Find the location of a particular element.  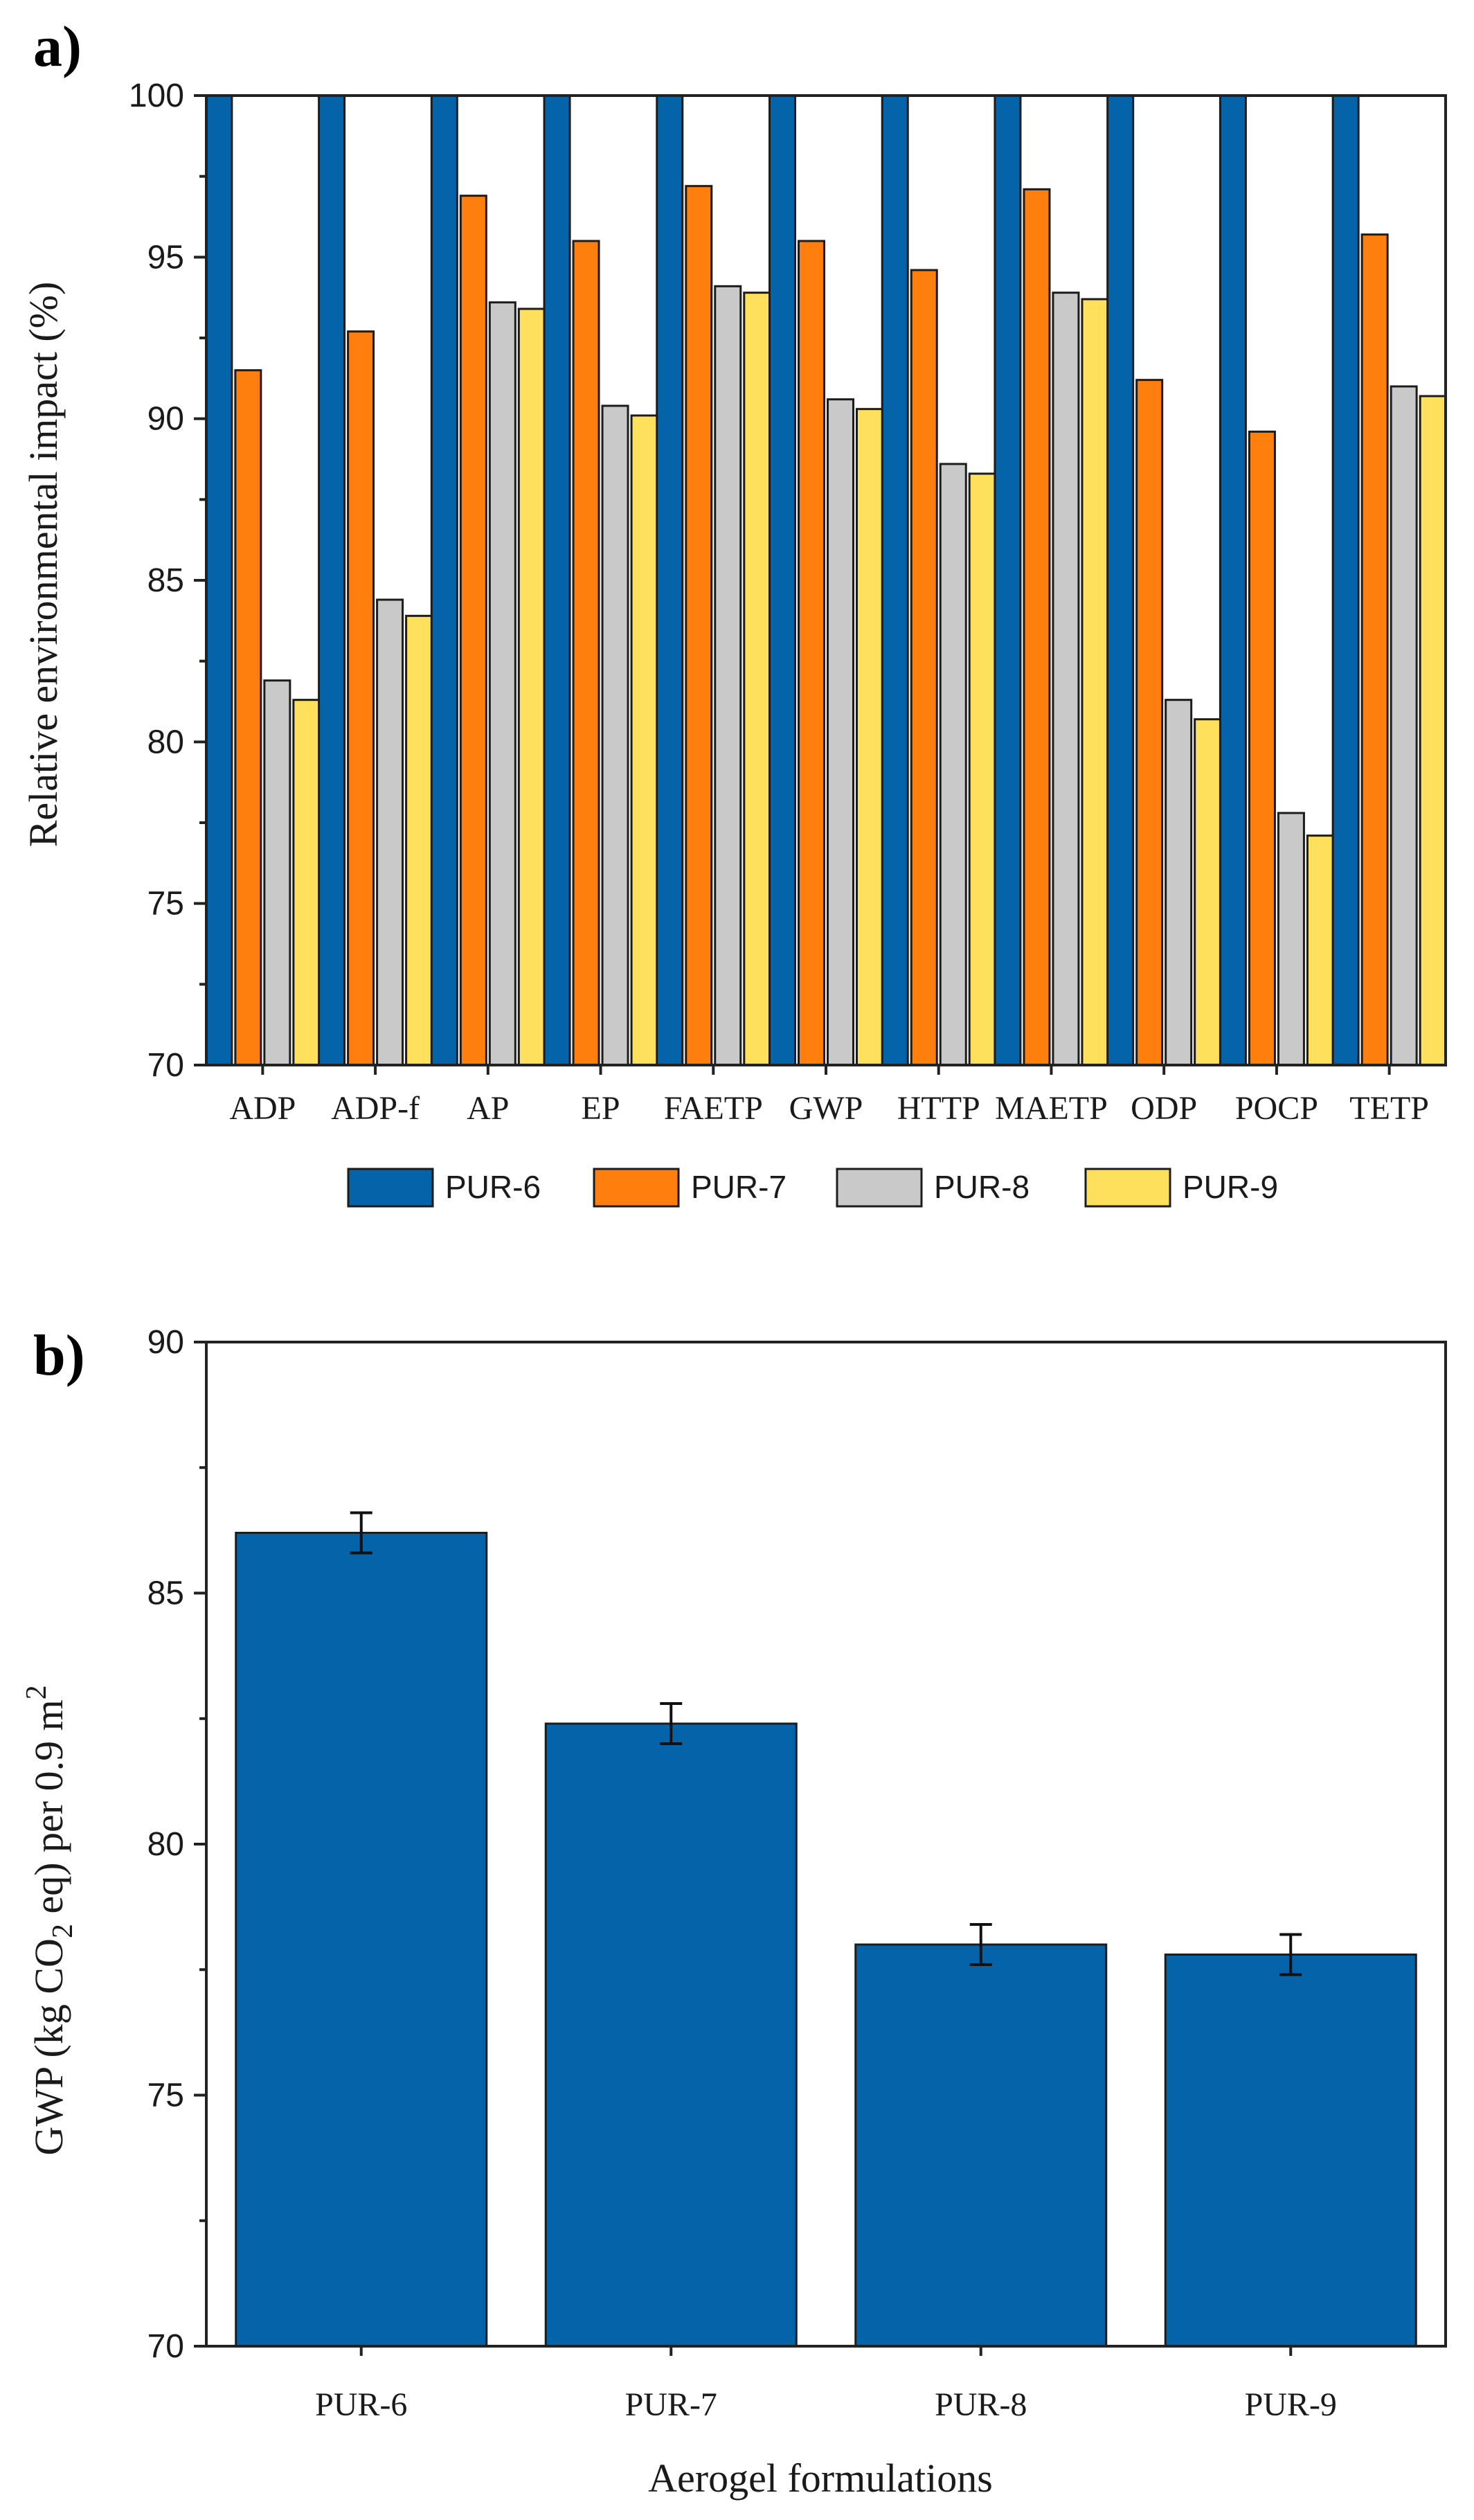

panel-a-label: a) is located at coordinates (57, 47).